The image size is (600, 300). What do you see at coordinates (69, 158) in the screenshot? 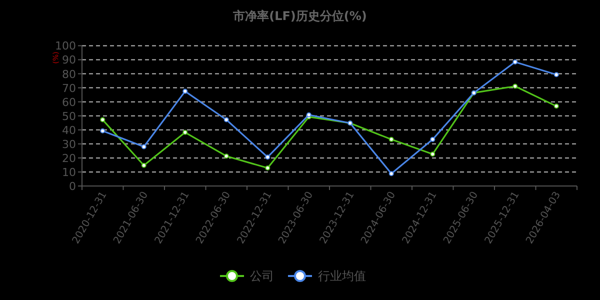
I see `y-tick-label: 20` at bounding box center [69, 158].